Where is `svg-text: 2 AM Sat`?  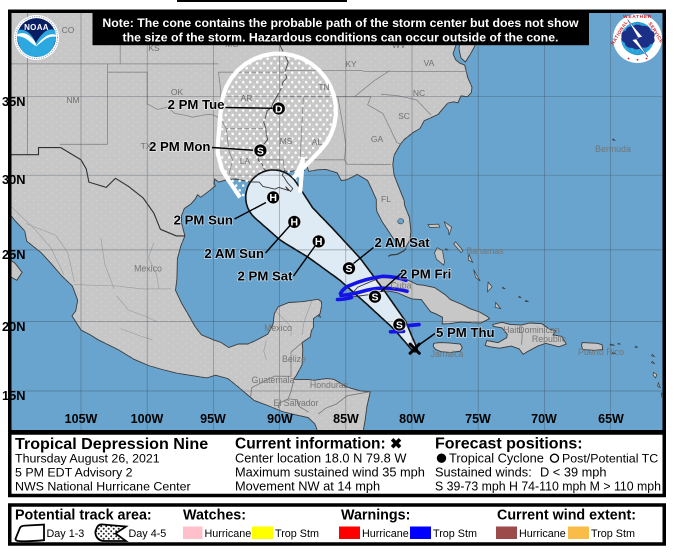
svg-text: 2 AM Sat is located at coordinates (403, 242).